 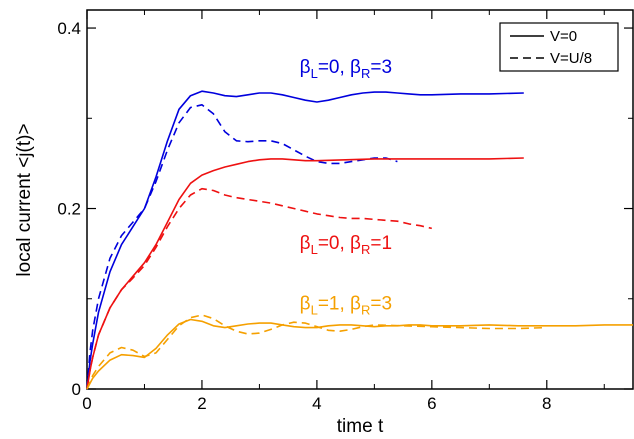 I want to click on series-line-4-solid, so click(x=359, y=354).